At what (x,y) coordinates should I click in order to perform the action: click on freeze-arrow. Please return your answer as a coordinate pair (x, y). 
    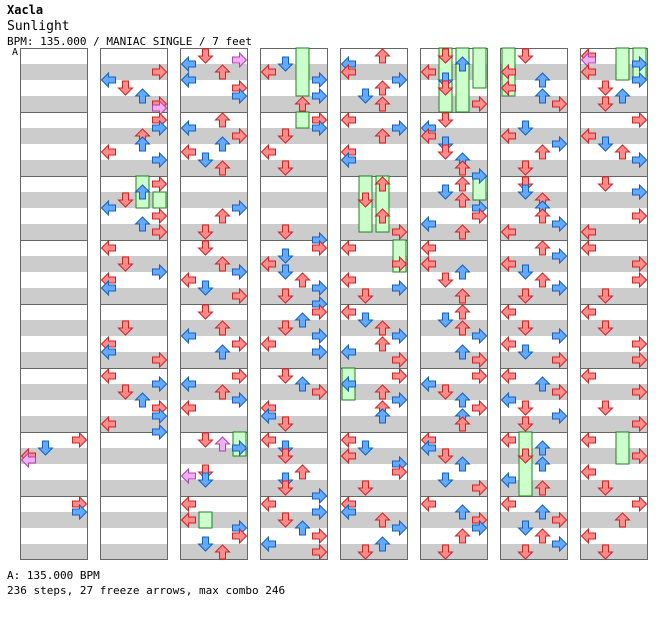
    Looking at the image, I should click on (479, 68).